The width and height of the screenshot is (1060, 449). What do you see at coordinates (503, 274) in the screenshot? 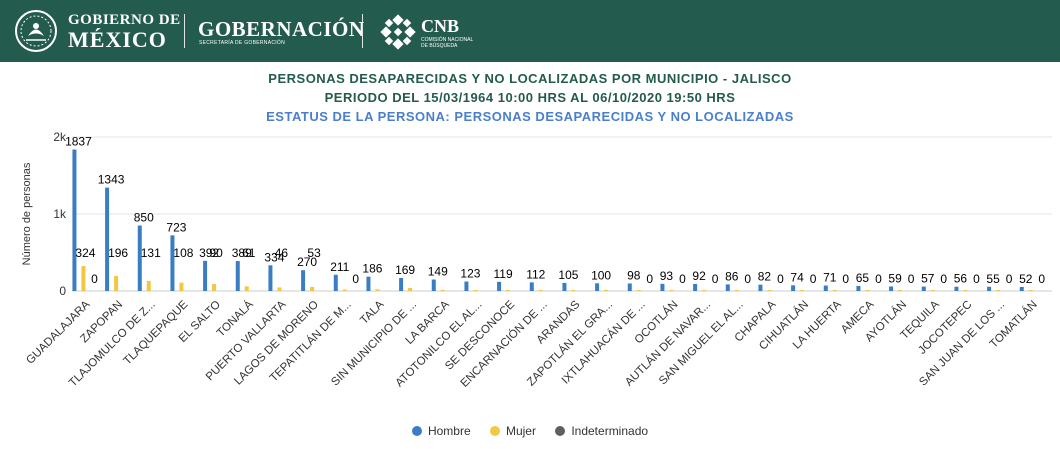
I see `data-label: 119` at bounding box center [503, 274].